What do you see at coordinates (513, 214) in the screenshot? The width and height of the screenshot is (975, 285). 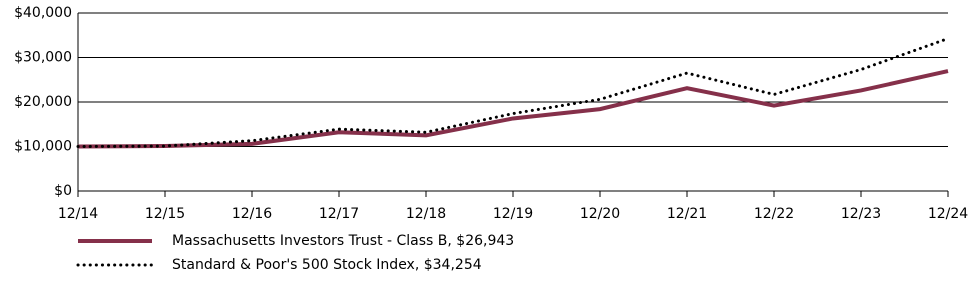 I see `x-tick-label: 12/19` at bounding box center [513, 214].